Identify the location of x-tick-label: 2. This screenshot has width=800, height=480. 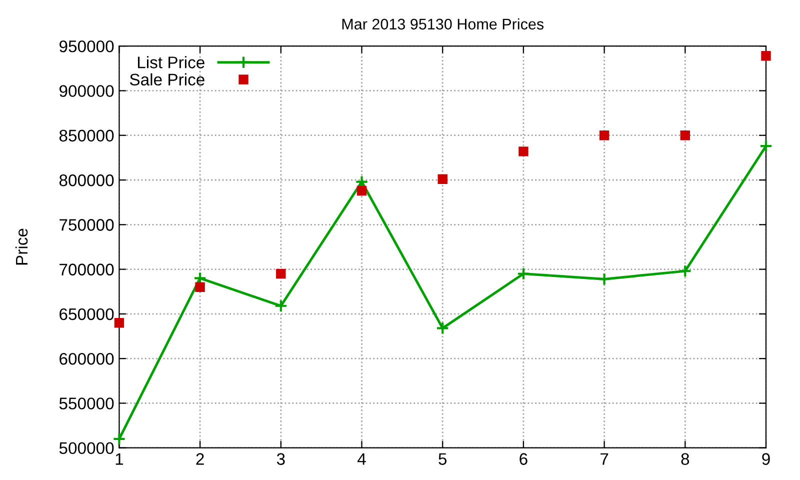
(200, 459).